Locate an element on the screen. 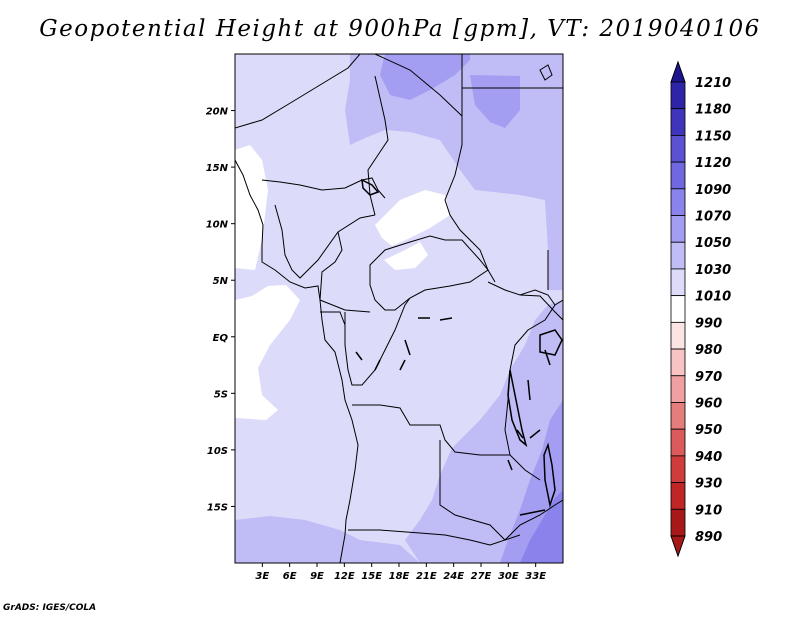 The height and width of the screenshot is (618, 800). field-1070-southeast is located at coordinates (541, 526).